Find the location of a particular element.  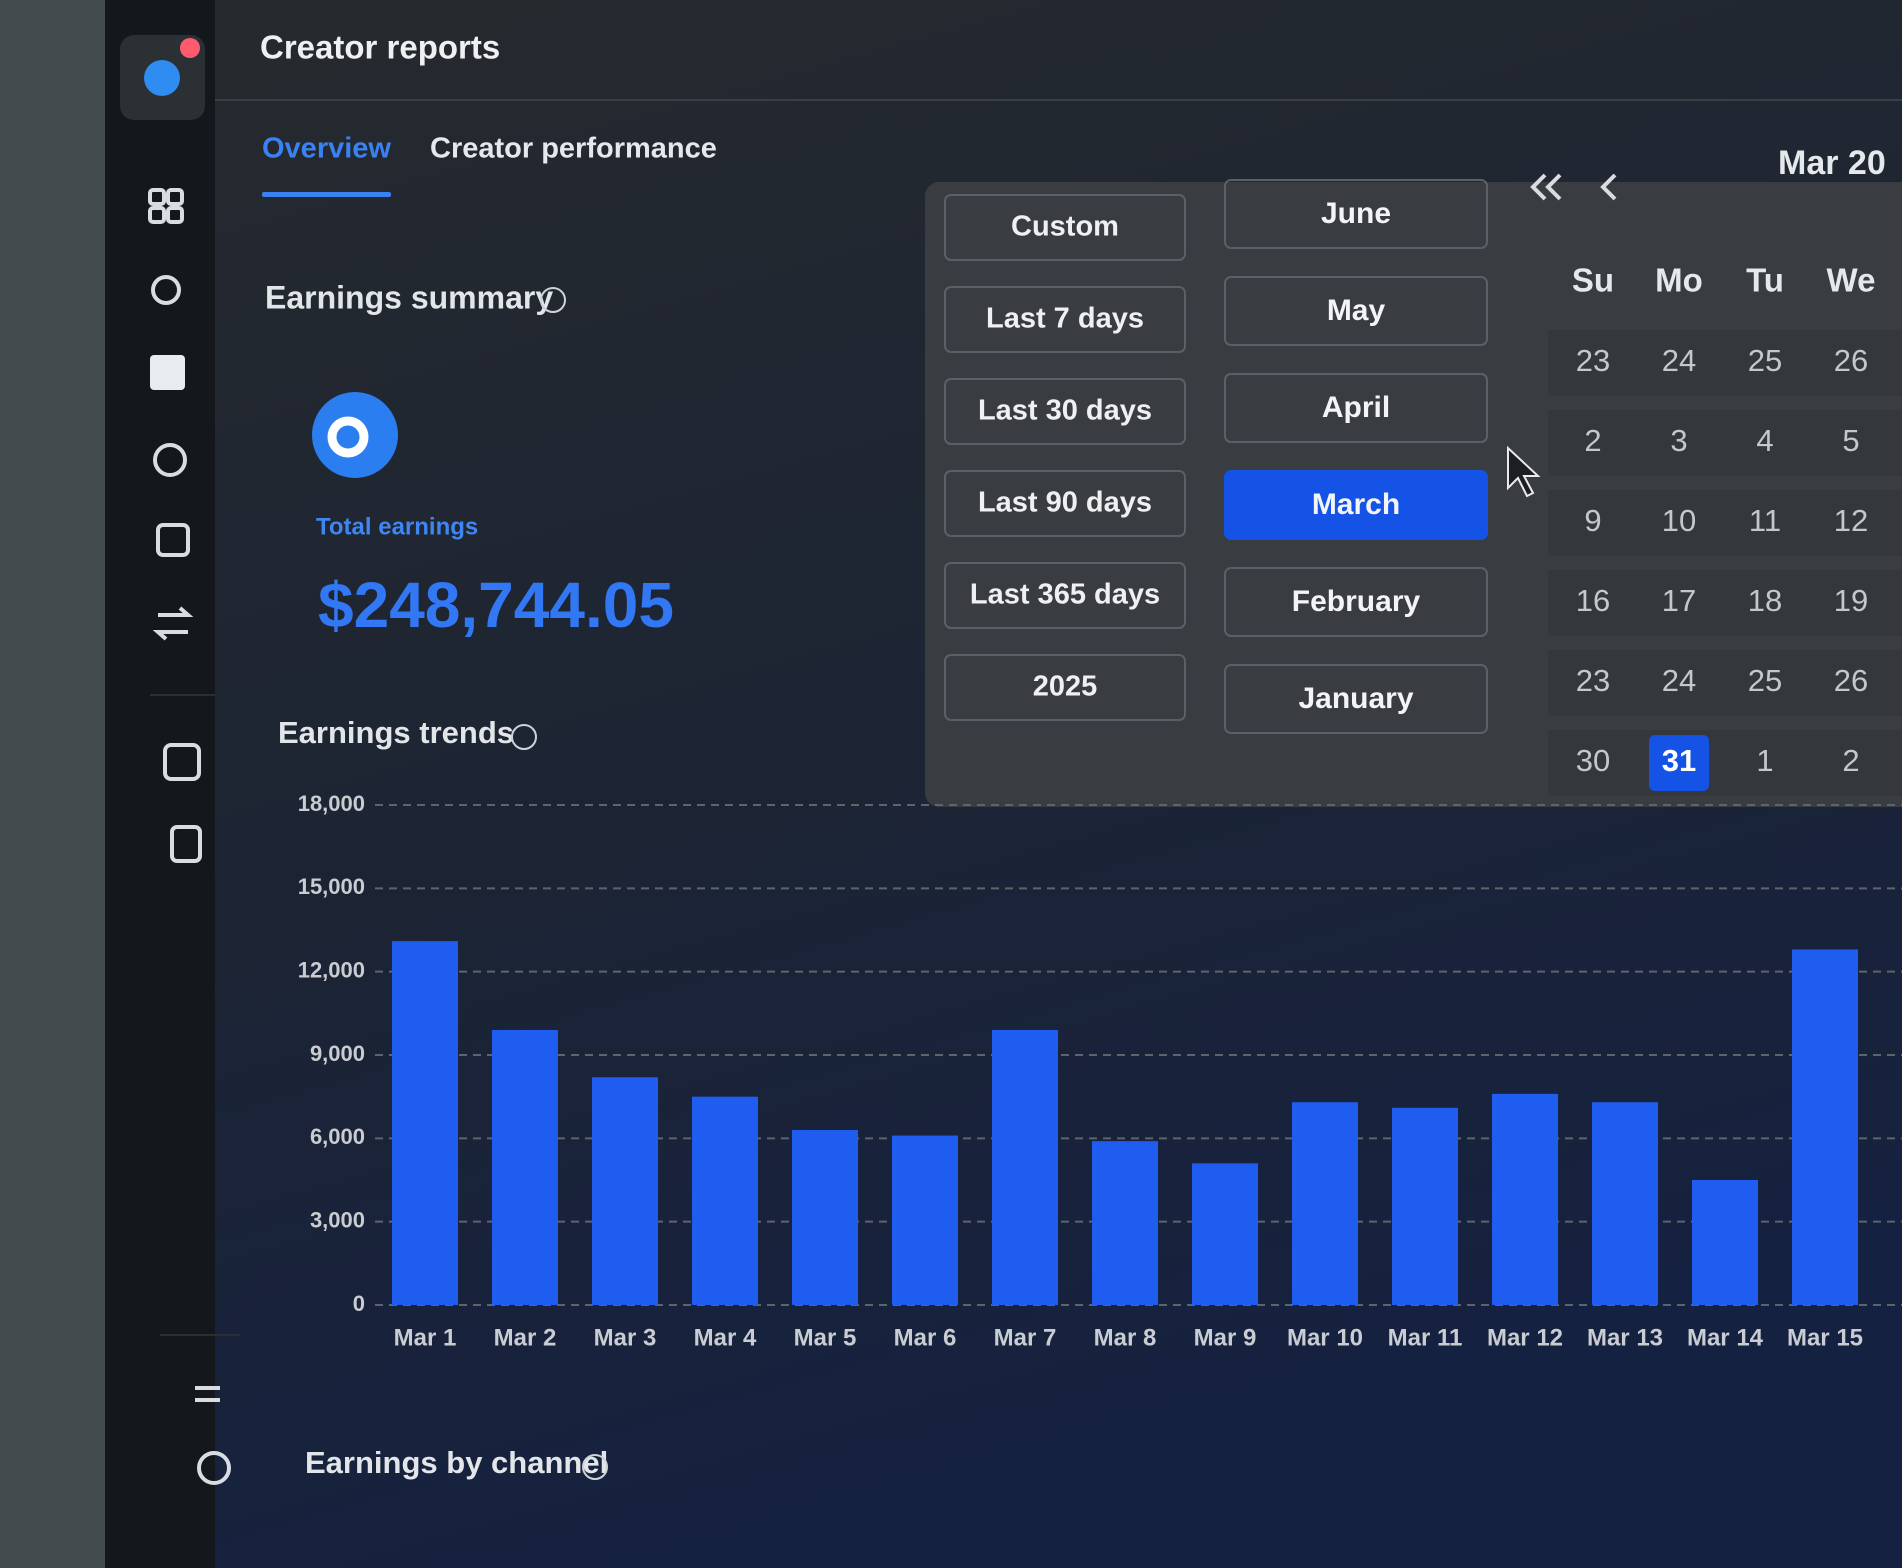

calendar-day: 12 is located at coordinates (1851, 520).